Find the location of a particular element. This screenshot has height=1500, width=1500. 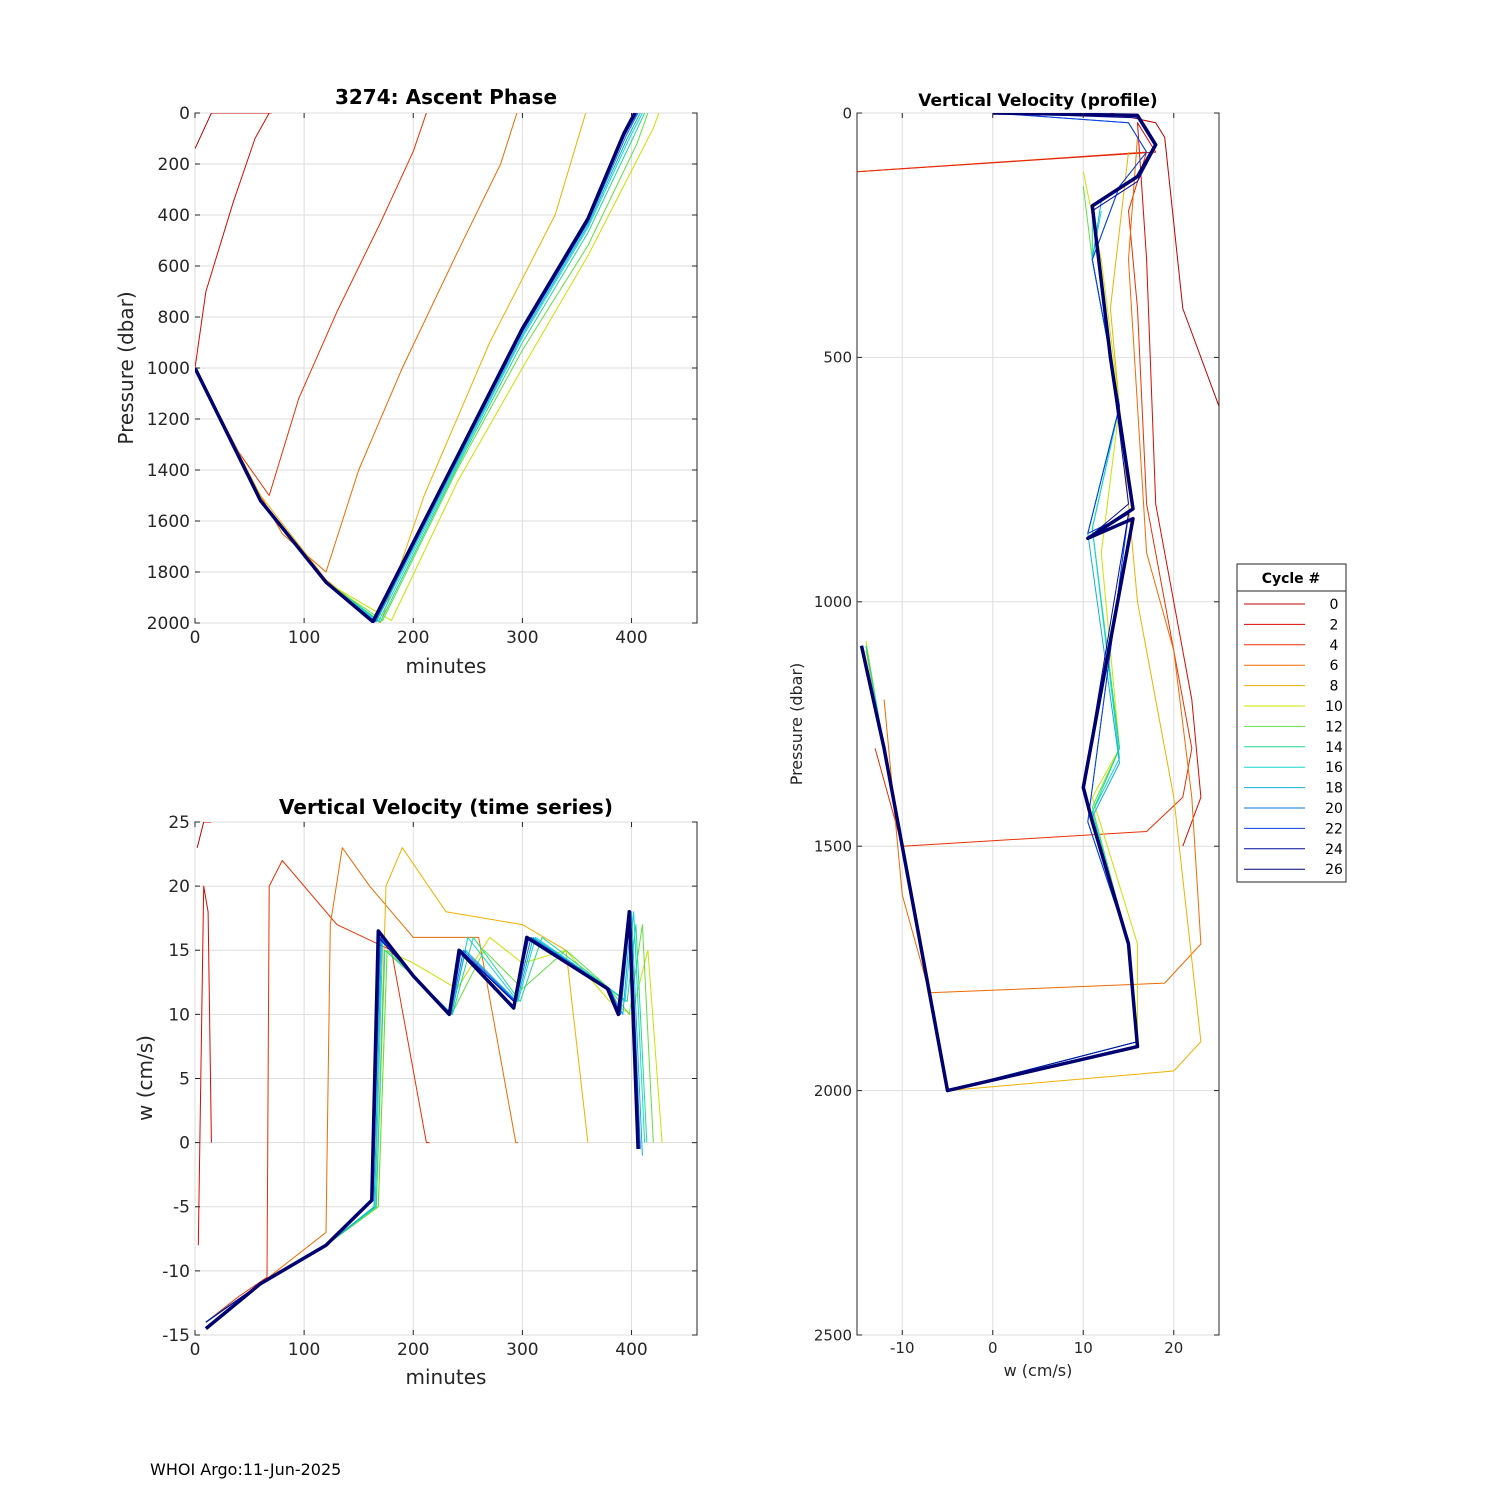

vv-profile-title: Vertical Velocity (profile) is located at coordinates (1037, 101).